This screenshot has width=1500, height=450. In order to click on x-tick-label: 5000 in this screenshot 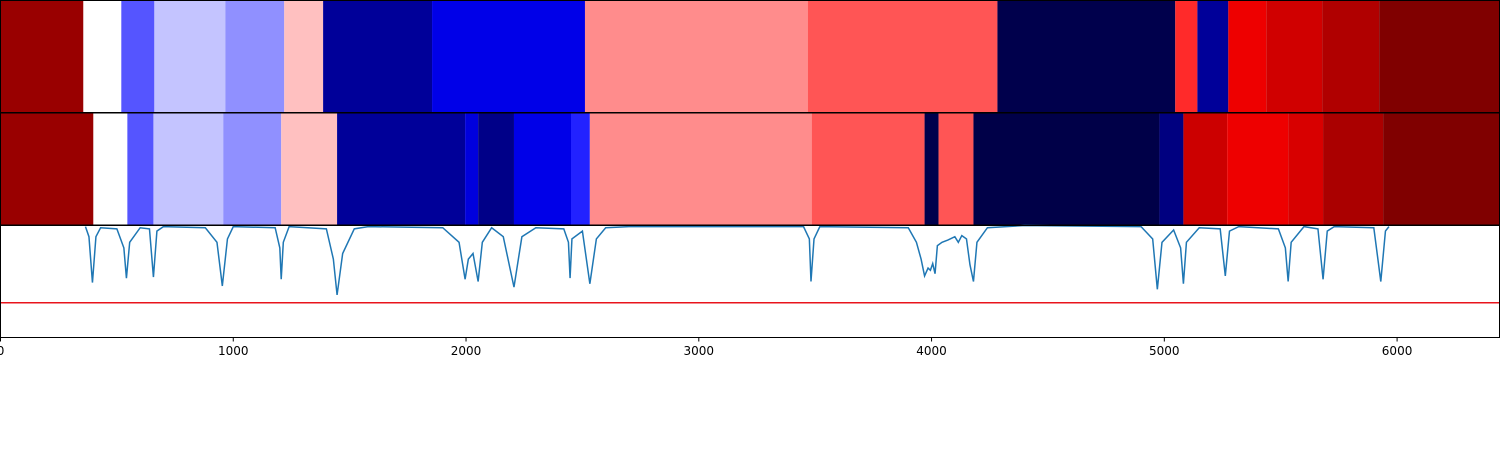, I will do `click(1164, 351)`.